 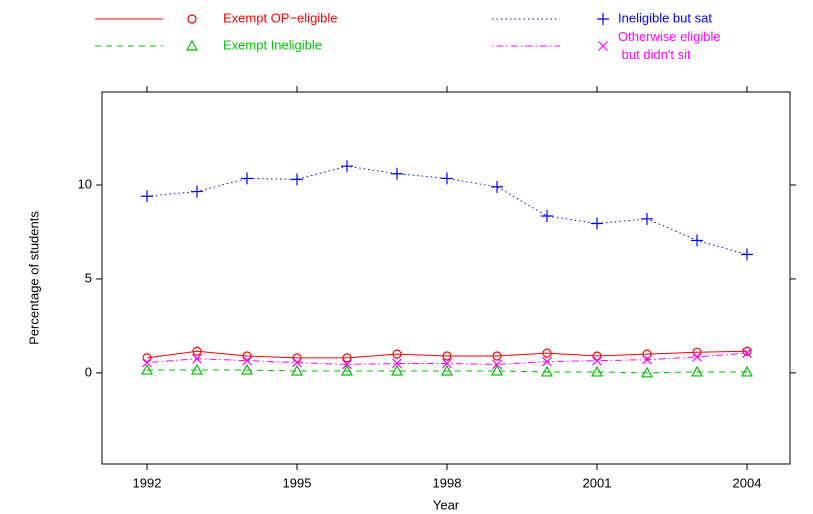 What do you see at coordinates (88, 277) in the screenshot?
I see `y-tick-label: 5` at bounding box center [88, 277].